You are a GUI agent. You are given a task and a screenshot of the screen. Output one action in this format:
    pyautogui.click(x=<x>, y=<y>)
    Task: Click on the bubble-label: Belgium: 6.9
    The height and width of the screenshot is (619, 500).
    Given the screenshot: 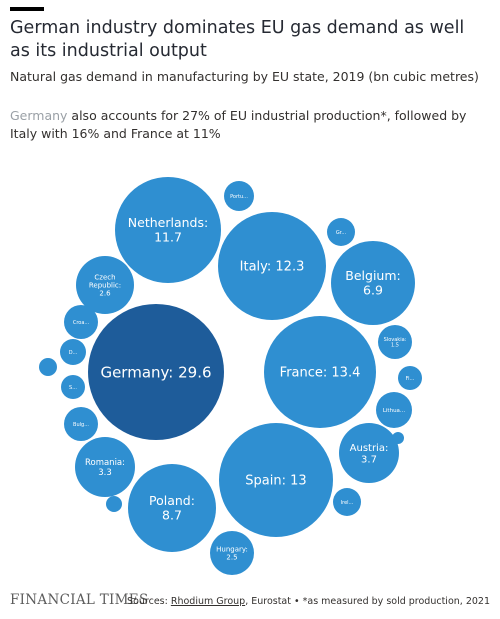 What is the action you would take?
    pyautogui.click(x=372, y=282)
    